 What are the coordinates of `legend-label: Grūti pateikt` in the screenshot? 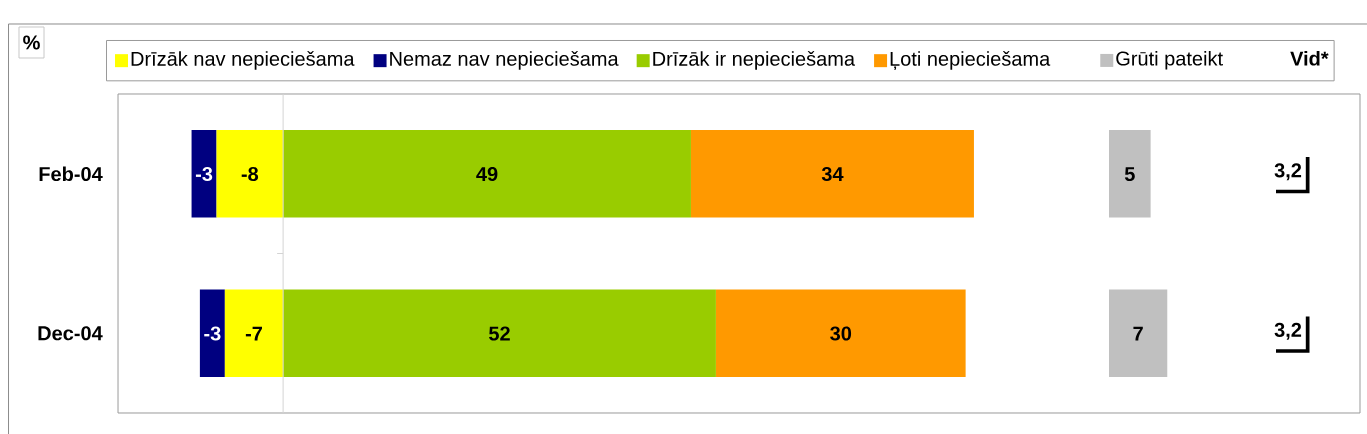 It's located at (1169, 60).